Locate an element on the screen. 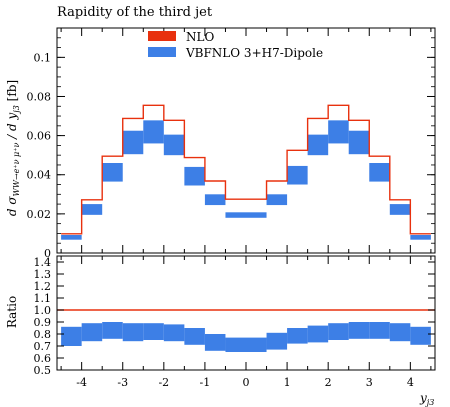 This screenshot has height=407, width=450. ratio-y-tick-label: 1.0 is located at coordinates (43, 310).